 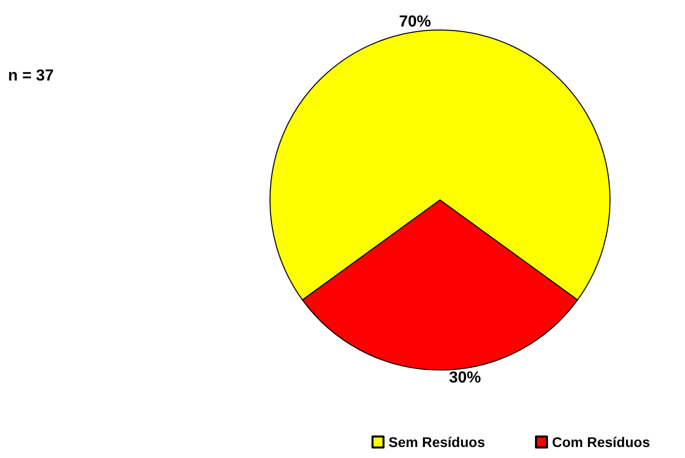 What do you see at coordinates (465, 378) in the screenshot?
I see `data-label: 30%` at bounding box center [465, 378].